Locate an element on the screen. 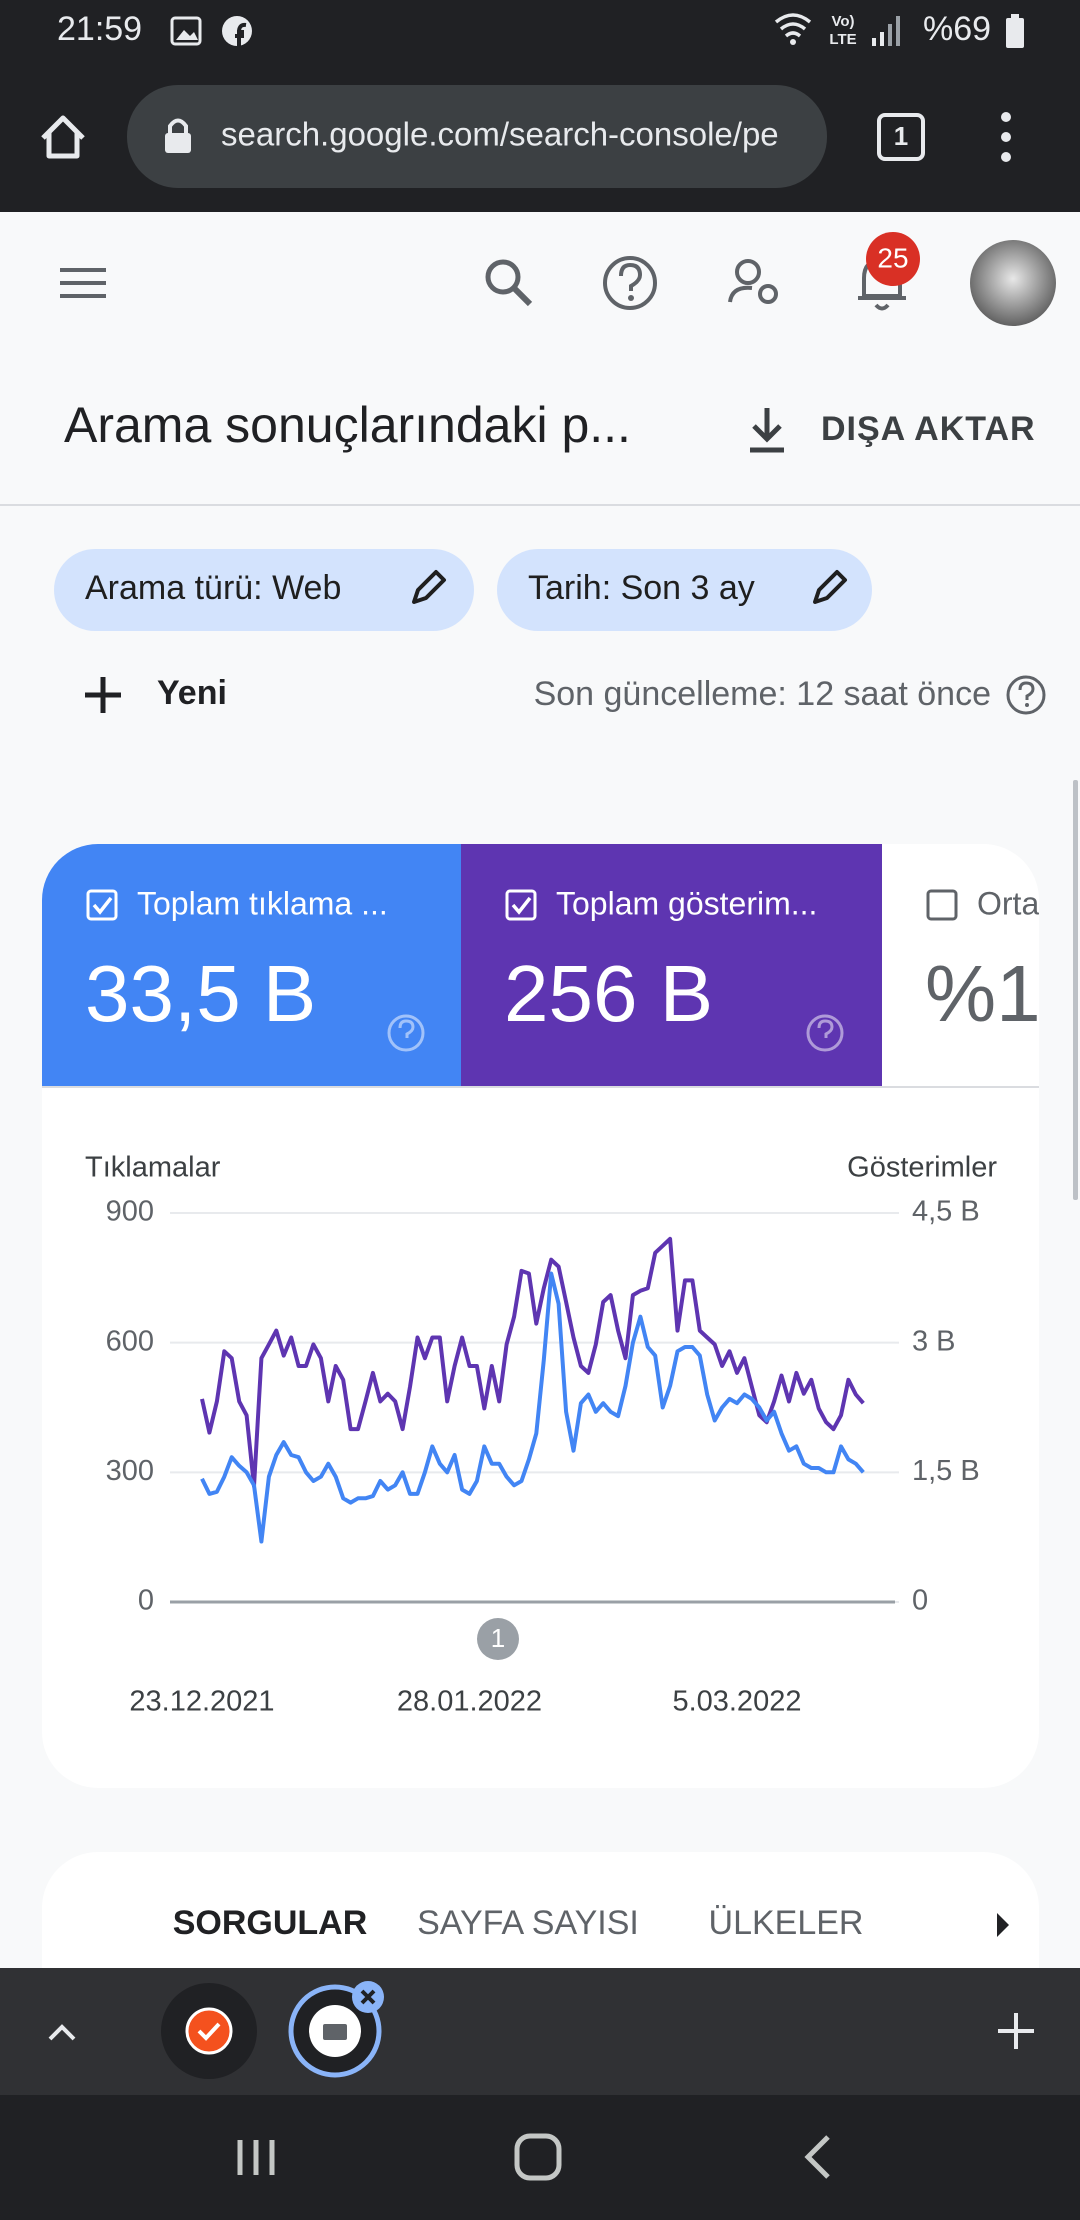 The height and width of the screenshot is (2220, 1080). volte-label: LTE is located at coordinates (842, 39).